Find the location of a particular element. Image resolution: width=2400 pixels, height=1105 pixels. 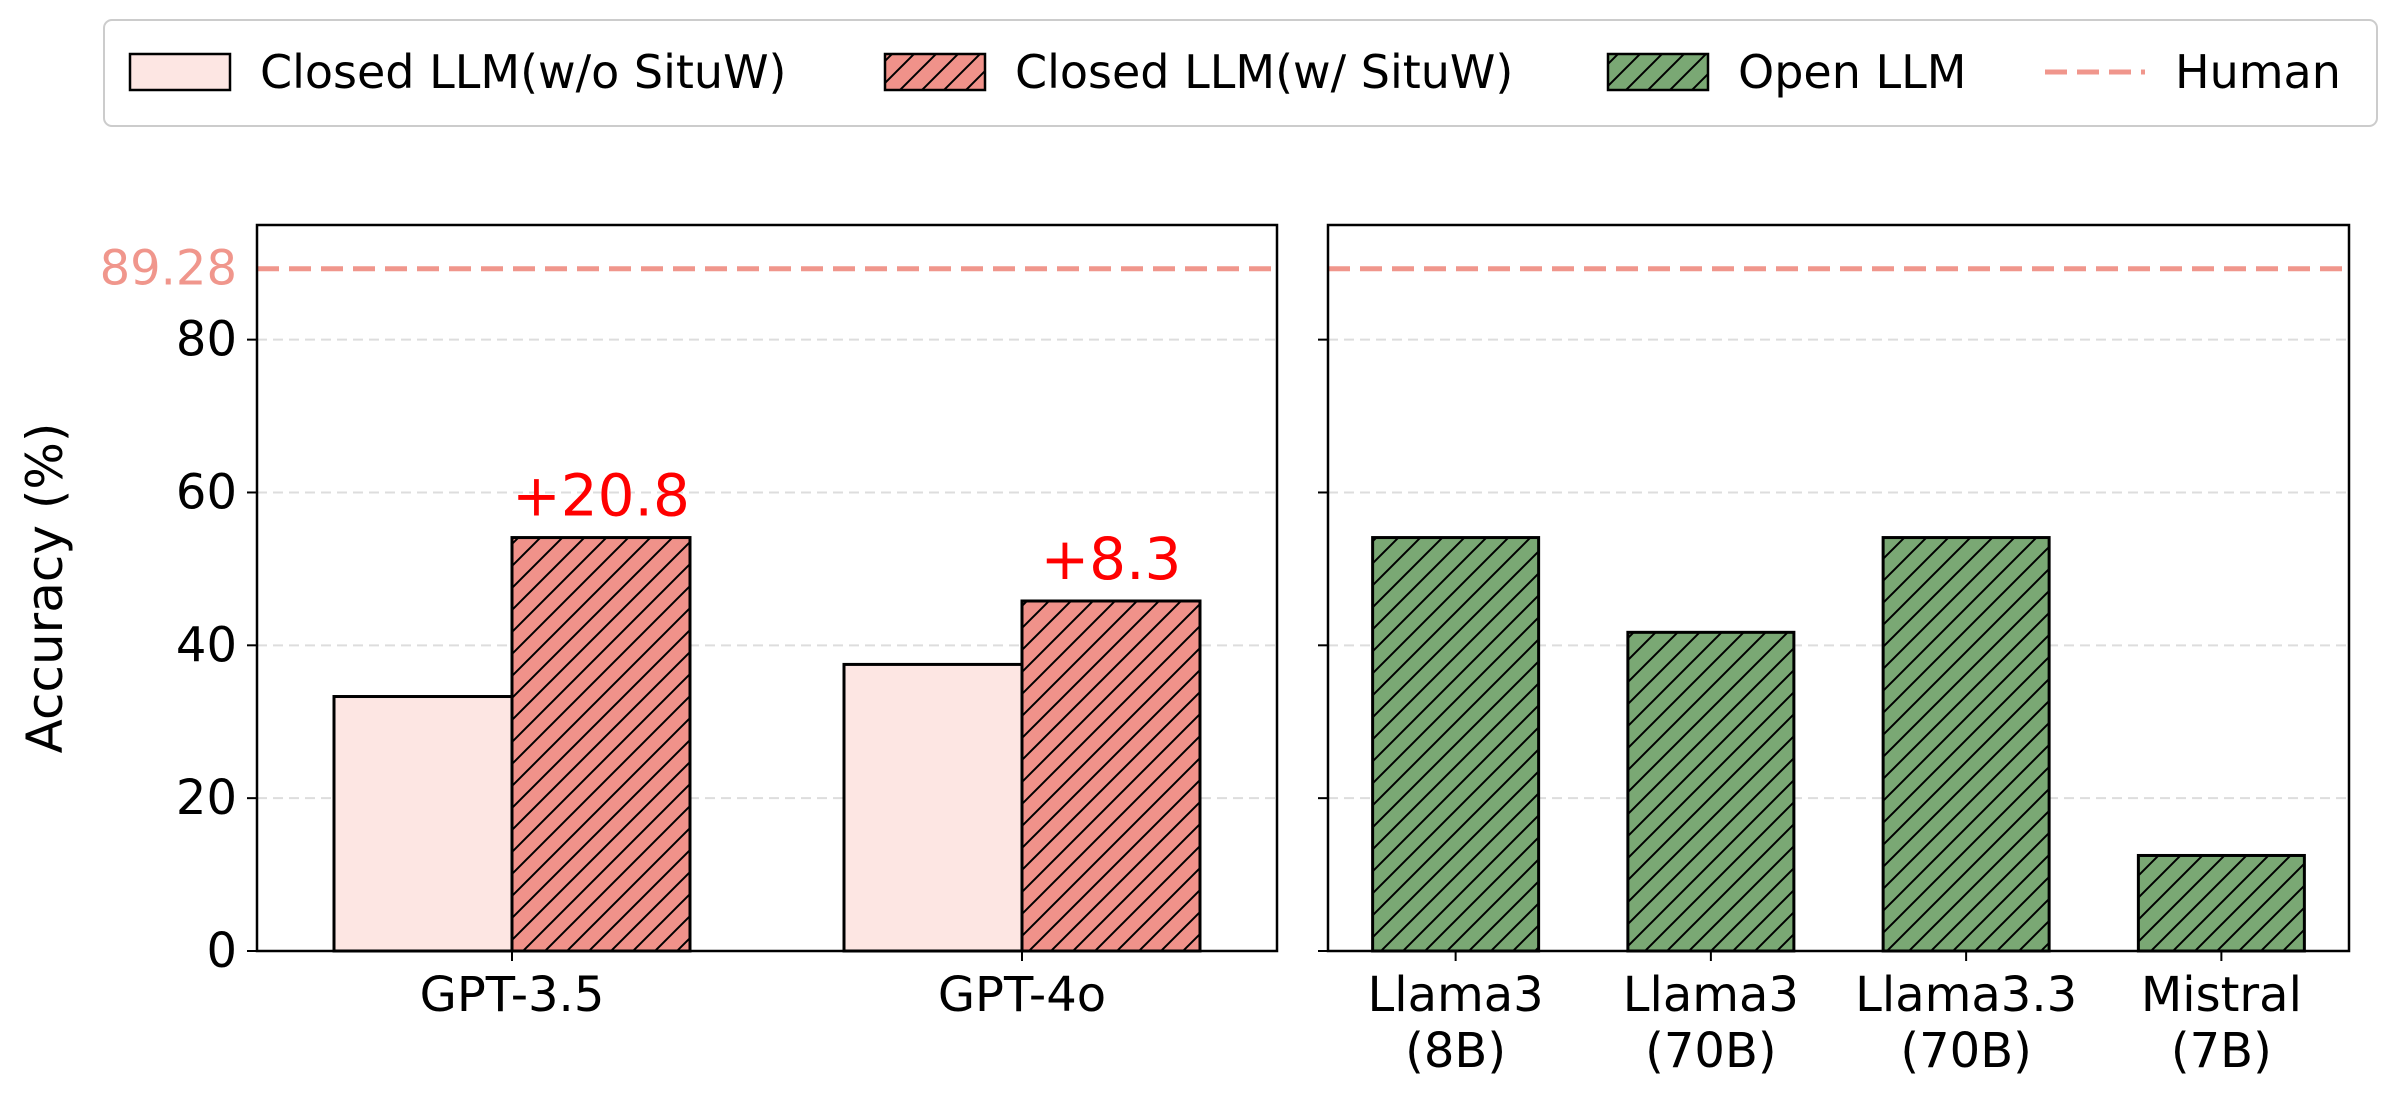

y-axis-label: Accuracy (%) is located at coordinates (45, 588).